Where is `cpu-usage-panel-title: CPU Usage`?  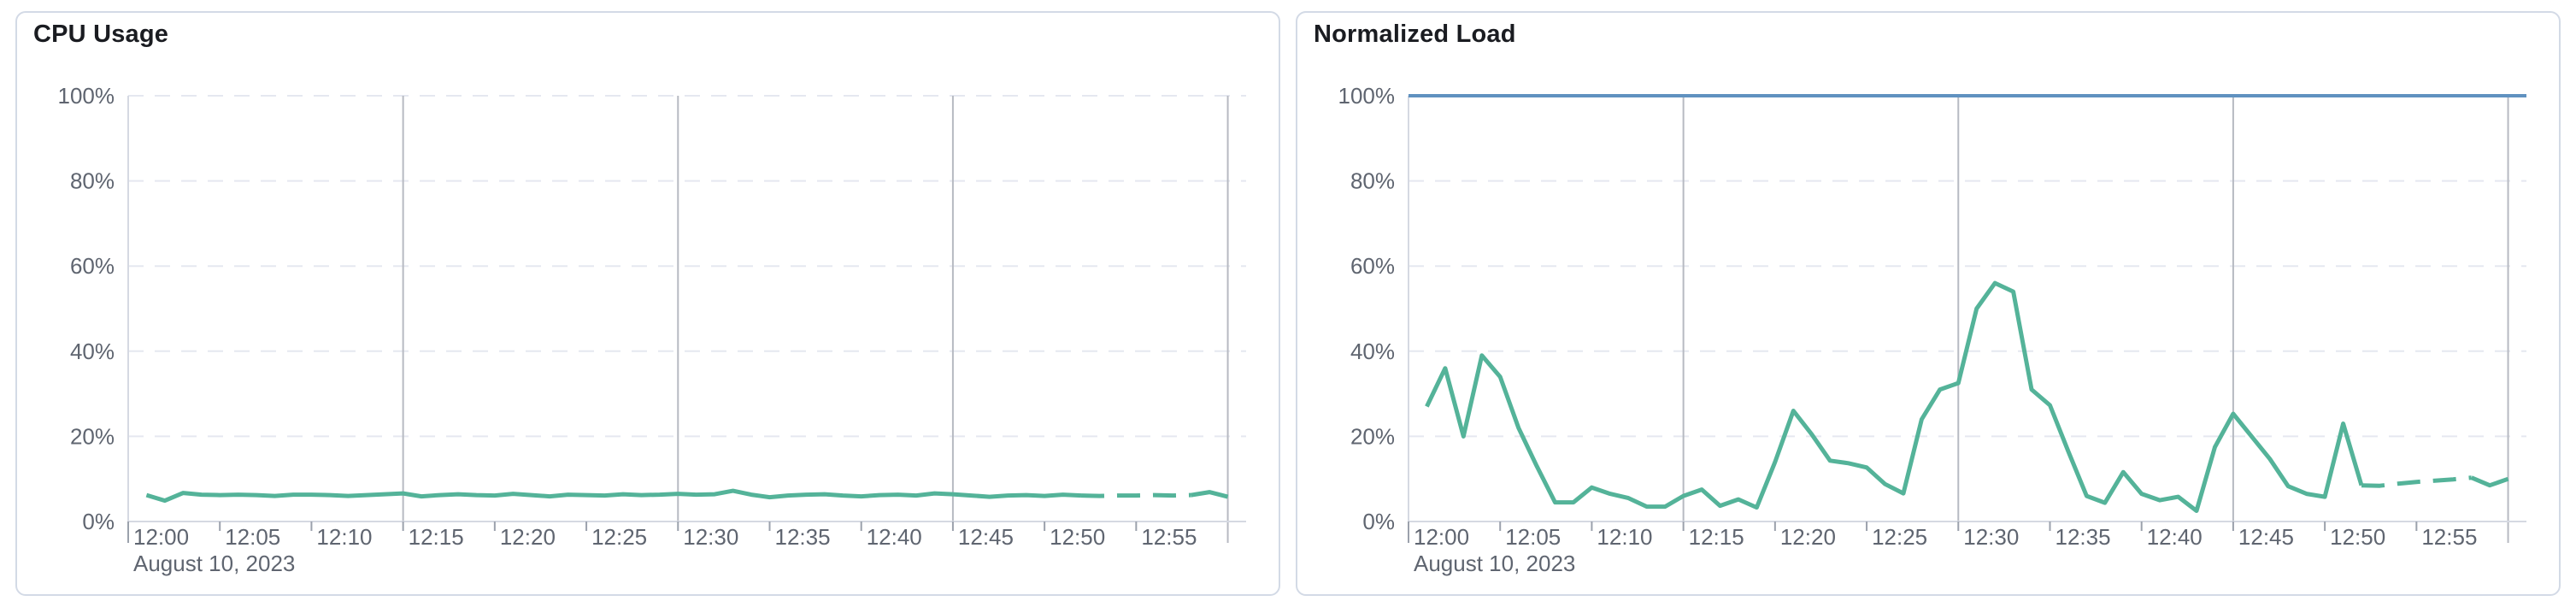 cpu-usage-panel-title: CPU Usage is located at coordinates (101, 34).